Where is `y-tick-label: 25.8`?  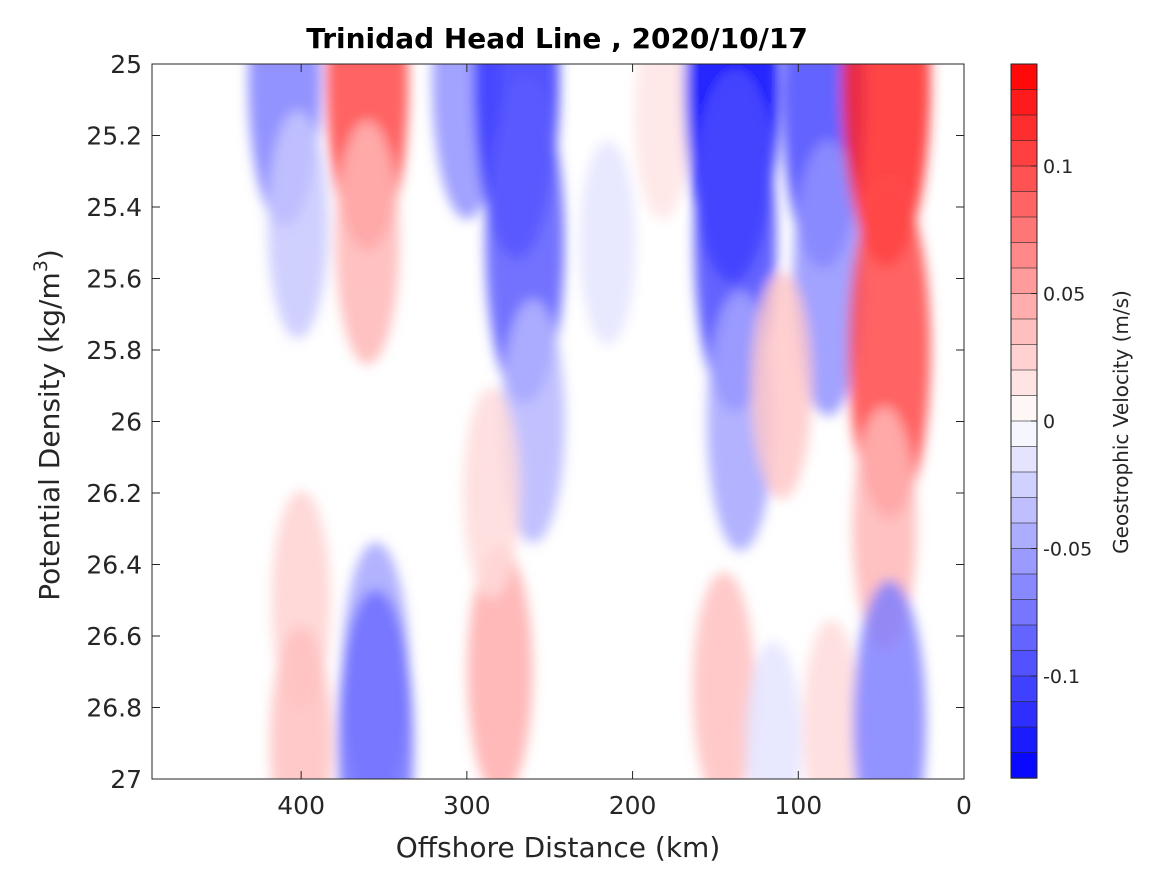 y-tick-label: 25.8 is located at coordinates (114, 350).